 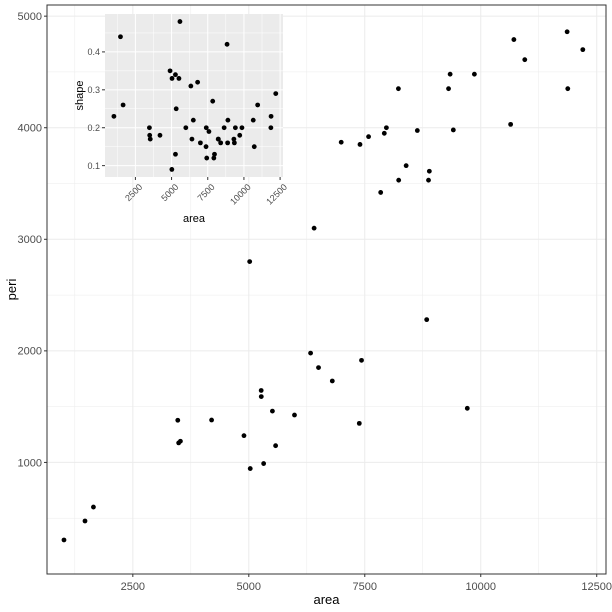 I want to click on main-y-tick-label: 3000, so click(x=30, y=240).